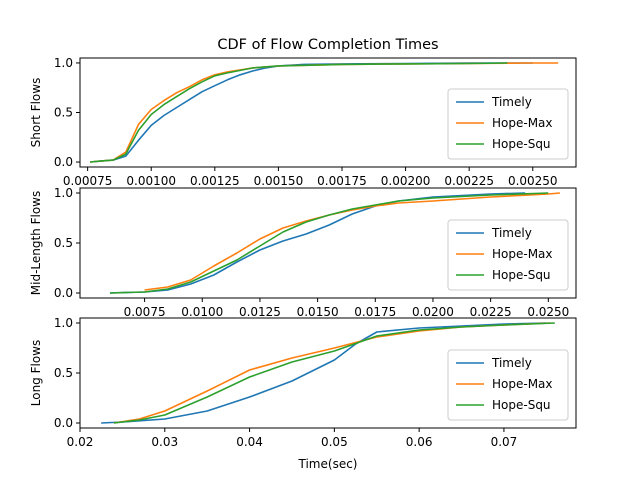 This screenshot has width=640, height=480. What do you see at coordinates (548, 312) in the screenshot?
I see `x-tick-label: 0.0250` at bounding box center [548, 312].